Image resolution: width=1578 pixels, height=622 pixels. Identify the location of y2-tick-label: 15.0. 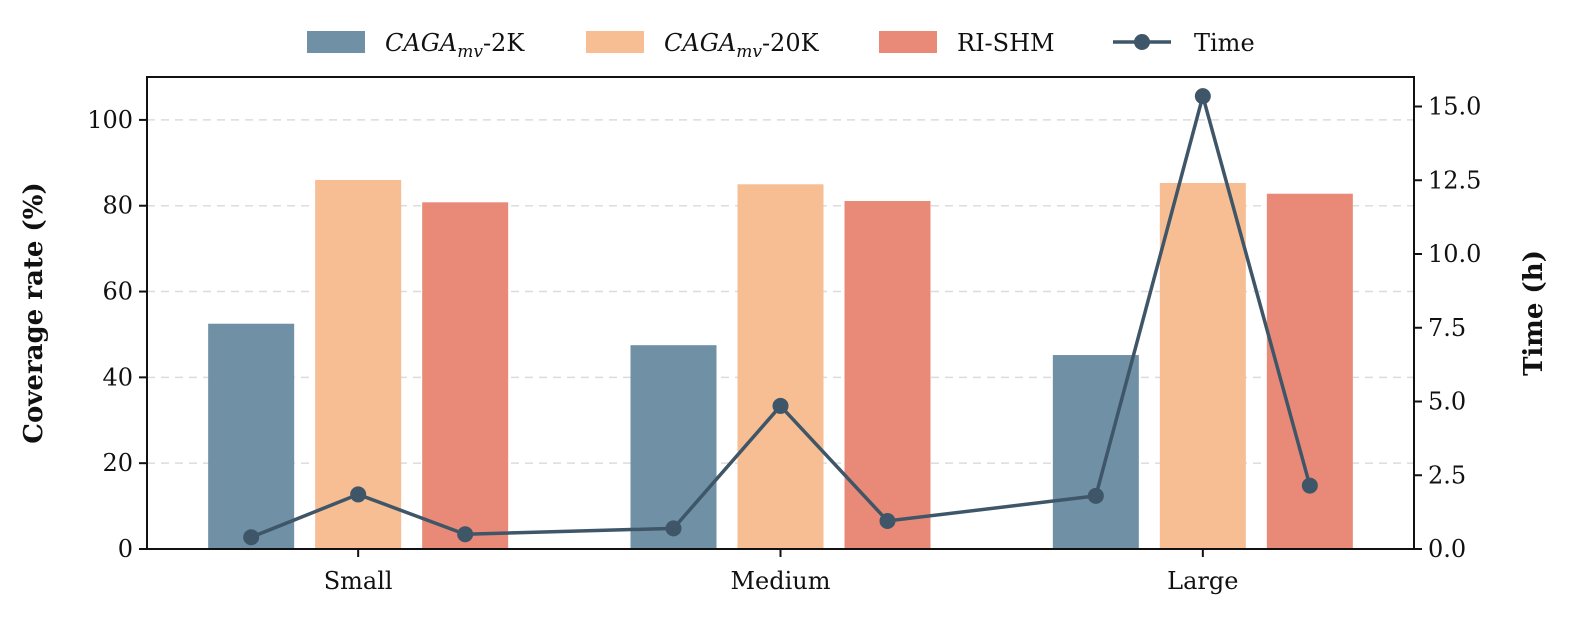
(1454, 107).